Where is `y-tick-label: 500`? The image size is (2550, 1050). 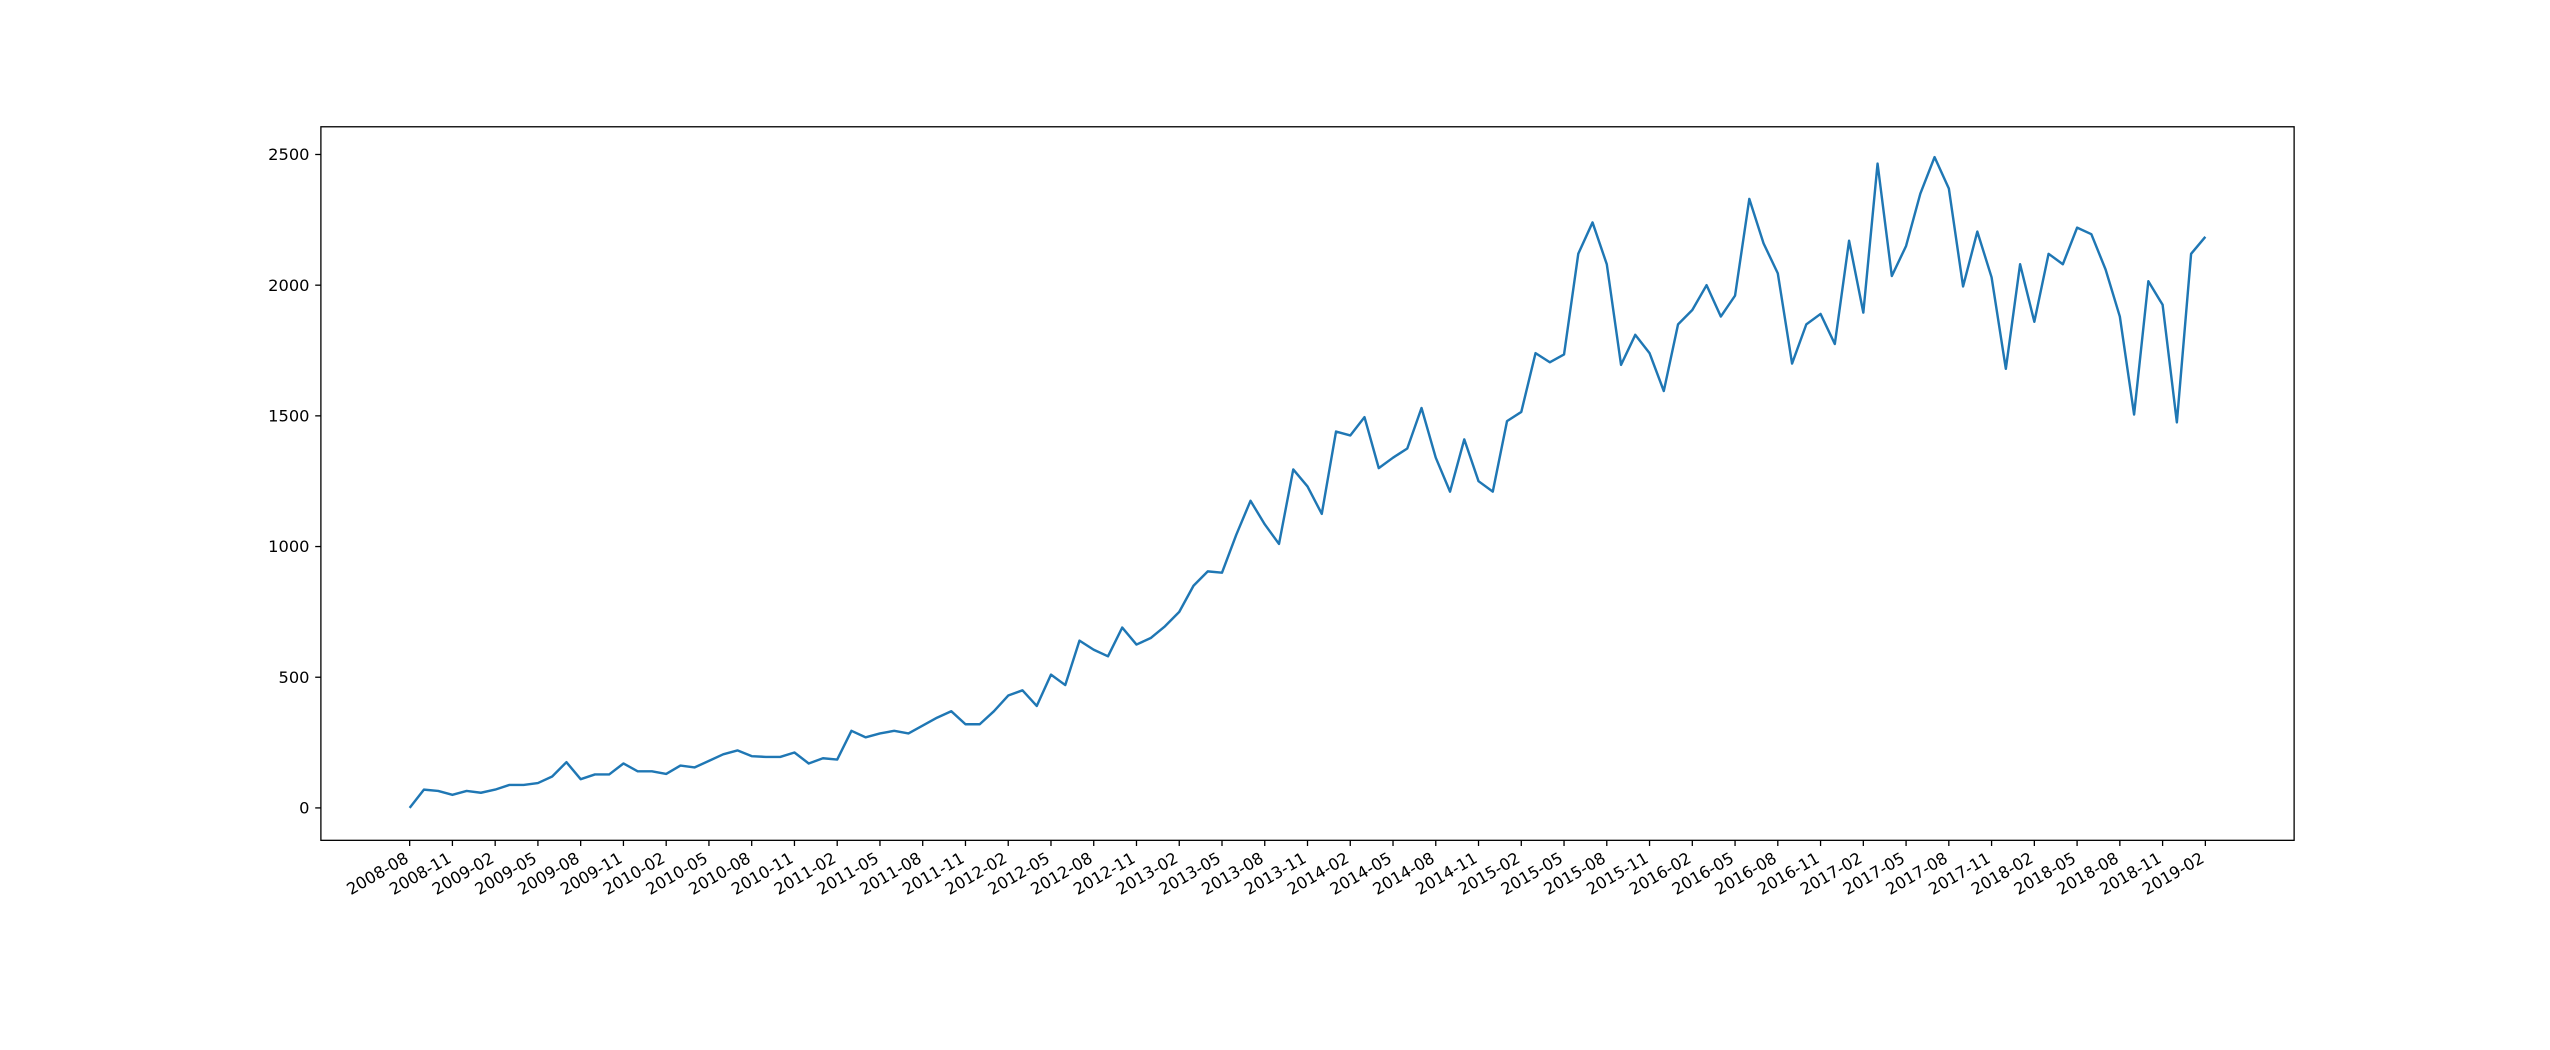
y-tick-label: 500 is located at coordinates (293, 677).